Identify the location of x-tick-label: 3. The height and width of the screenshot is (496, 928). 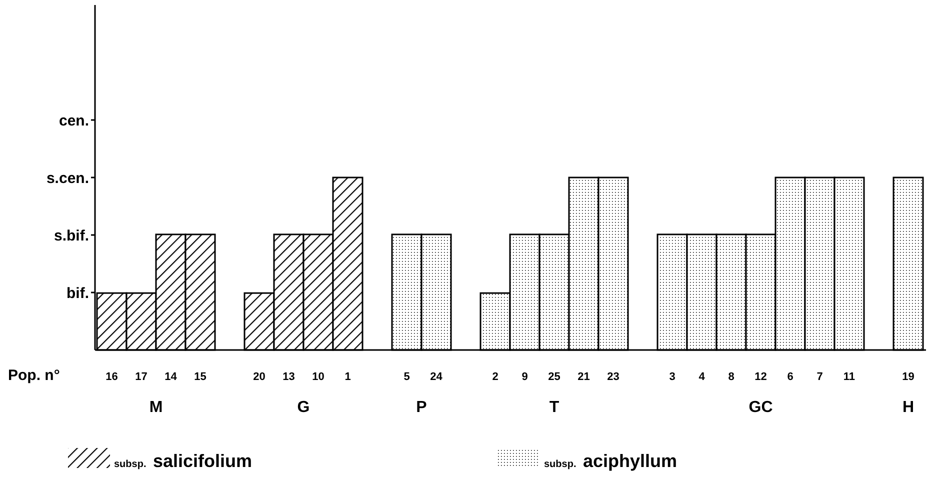
(672, 377).